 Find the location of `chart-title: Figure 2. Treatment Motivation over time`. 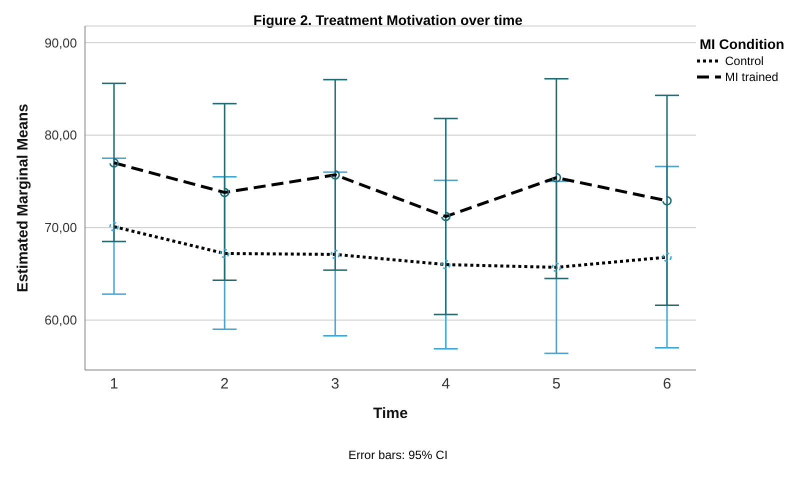

chart-title: Figure 2. Treatment Motivation over time is located at coordinates (388, 20).